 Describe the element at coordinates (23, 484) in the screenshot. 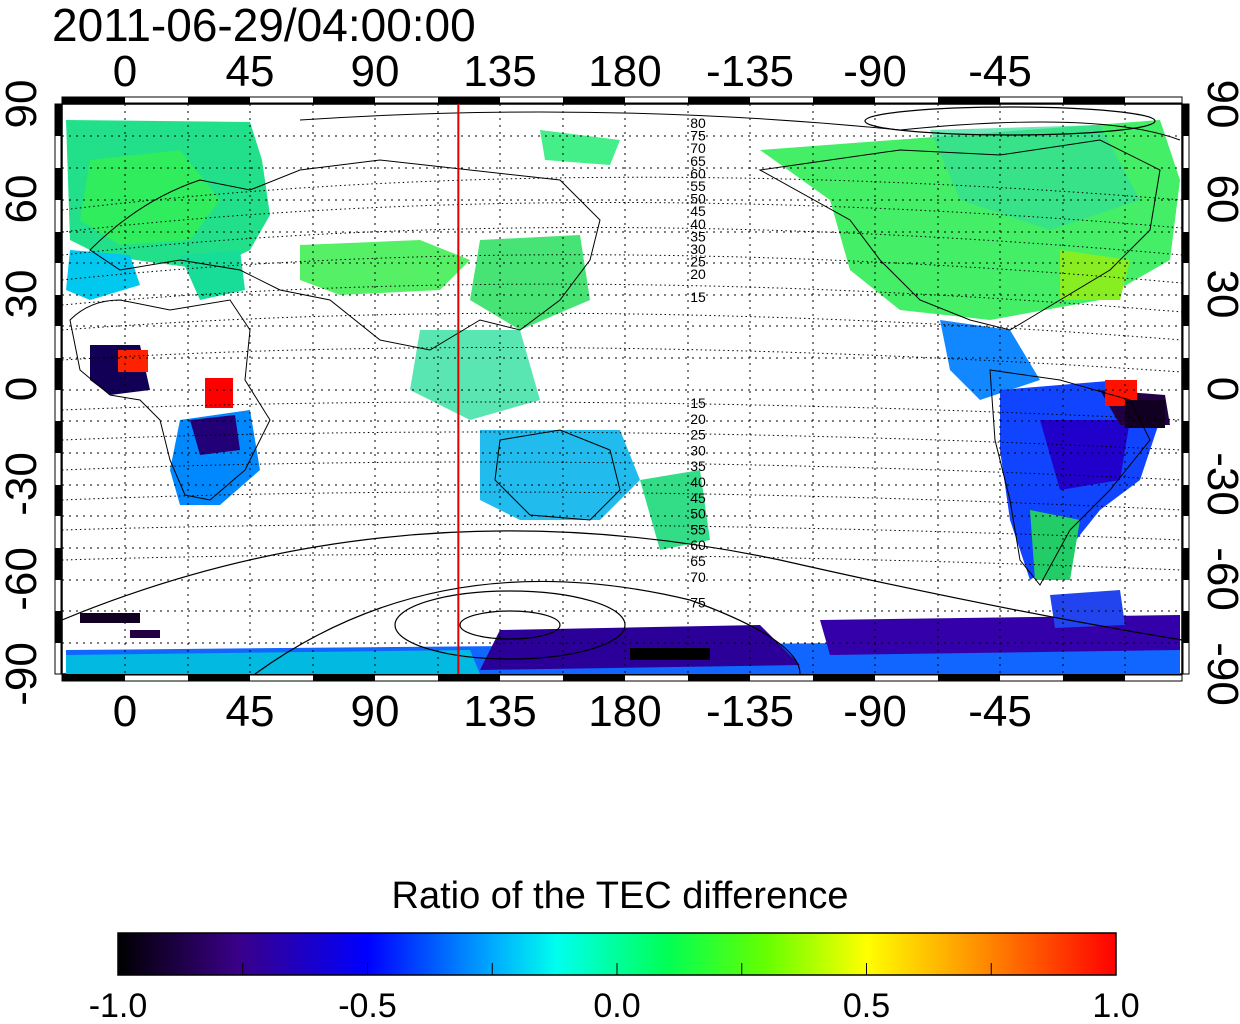

I see `left-lat-tick-label: -30` at that location.